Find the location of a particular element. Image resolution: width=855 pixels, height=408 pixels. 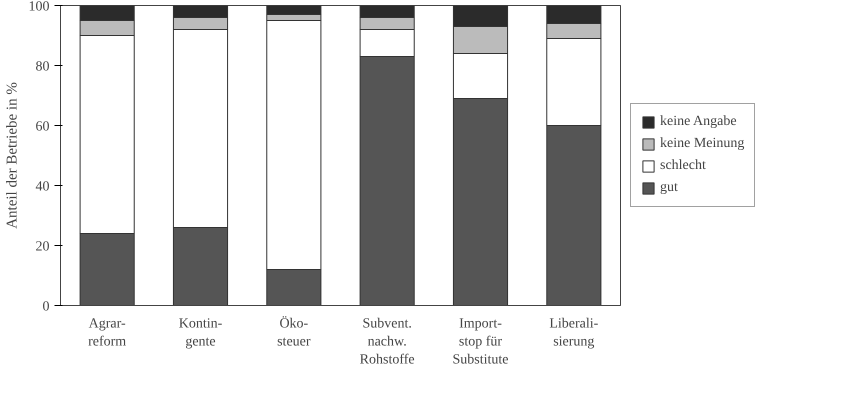

legend-label: keine Angabe is located at coordinates (698, 122).